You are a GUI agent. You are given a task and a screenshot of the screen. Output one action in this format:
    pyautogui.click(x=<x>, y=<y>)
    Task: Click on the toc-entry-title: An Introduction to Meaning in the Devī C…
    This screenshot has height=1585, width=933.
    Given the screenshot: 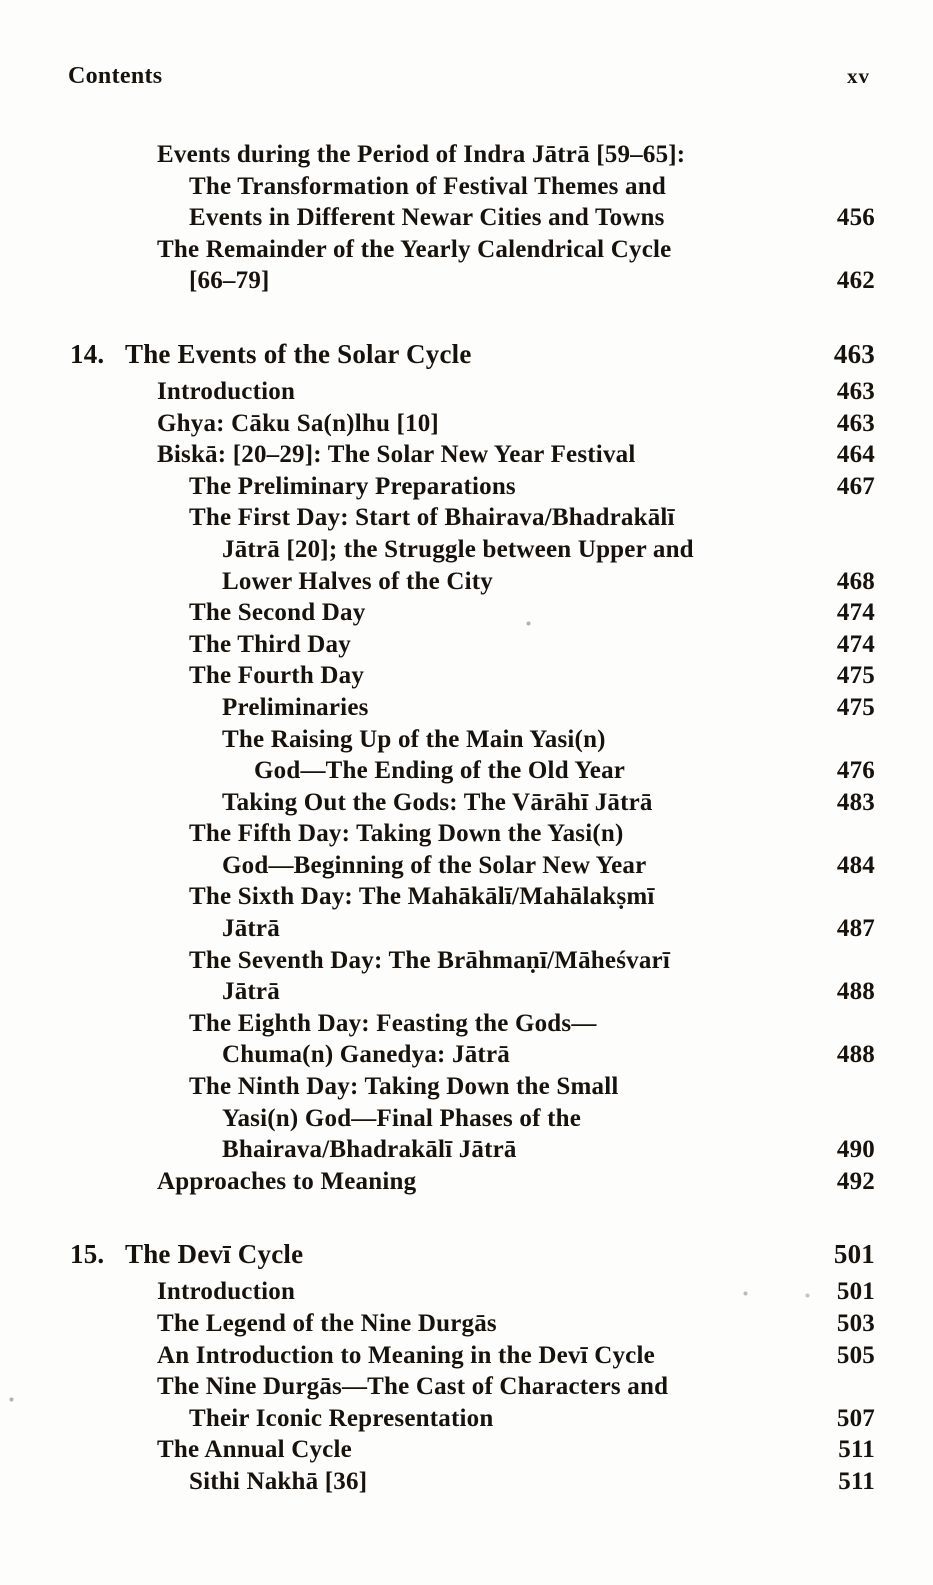 What is the action you would take?
    pyautogui.click(x=406, y=1355)
    